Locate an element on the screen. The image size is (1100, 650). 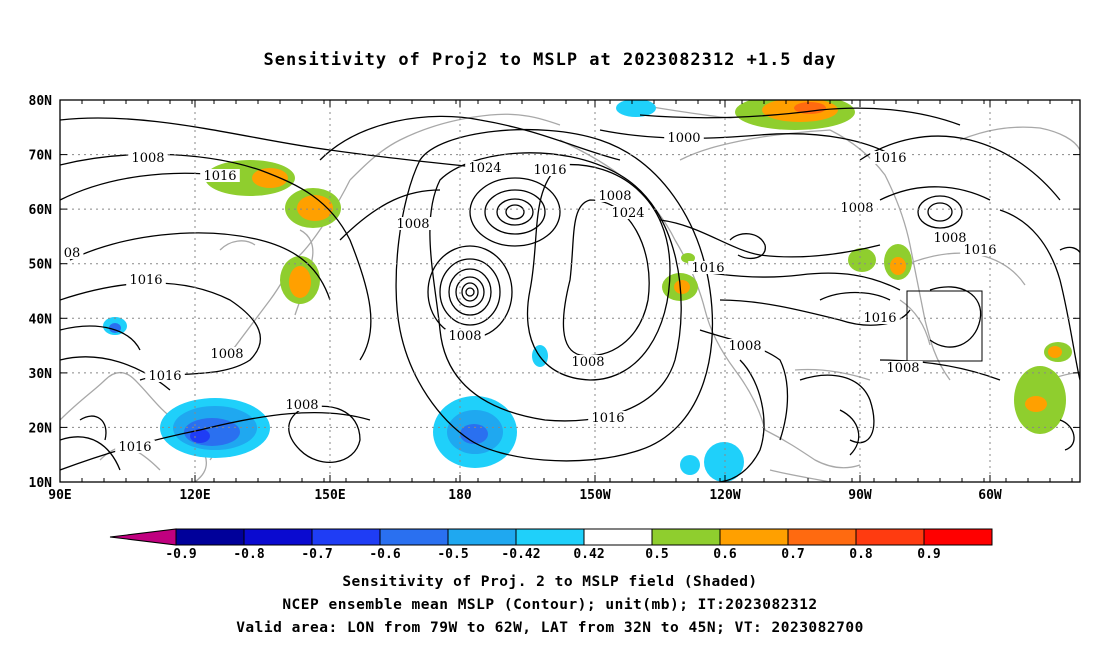
colorbar-tick-label: -0.42 is located at coordinates (520, 554).